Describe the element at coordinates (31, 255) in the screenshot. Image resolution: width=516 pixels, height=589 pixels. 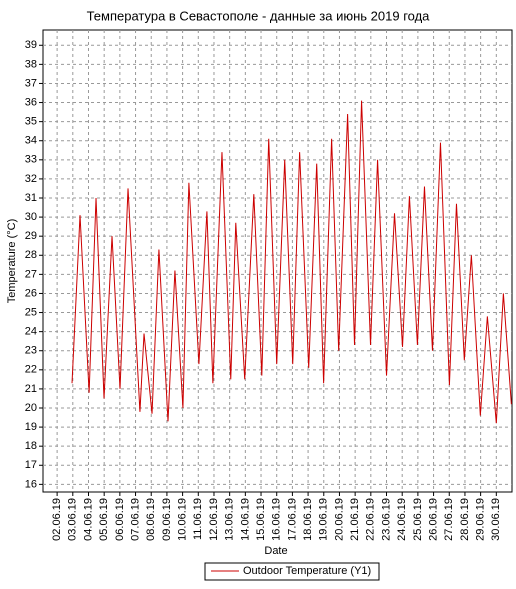
I see `y-tick-label: 28` at that location.